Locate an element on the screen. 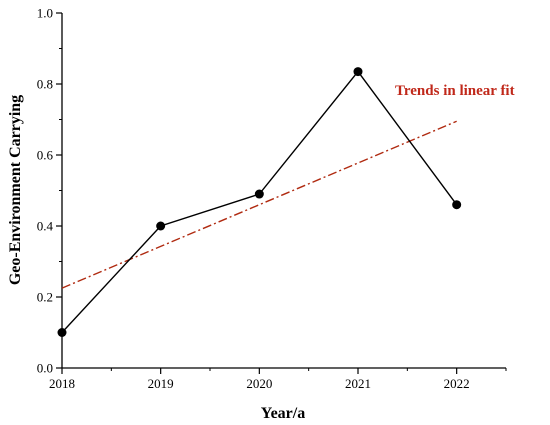 The width and height of the screenshot is (550, 425). x-tick-label: 2022 is located at coordinates (457, 383).